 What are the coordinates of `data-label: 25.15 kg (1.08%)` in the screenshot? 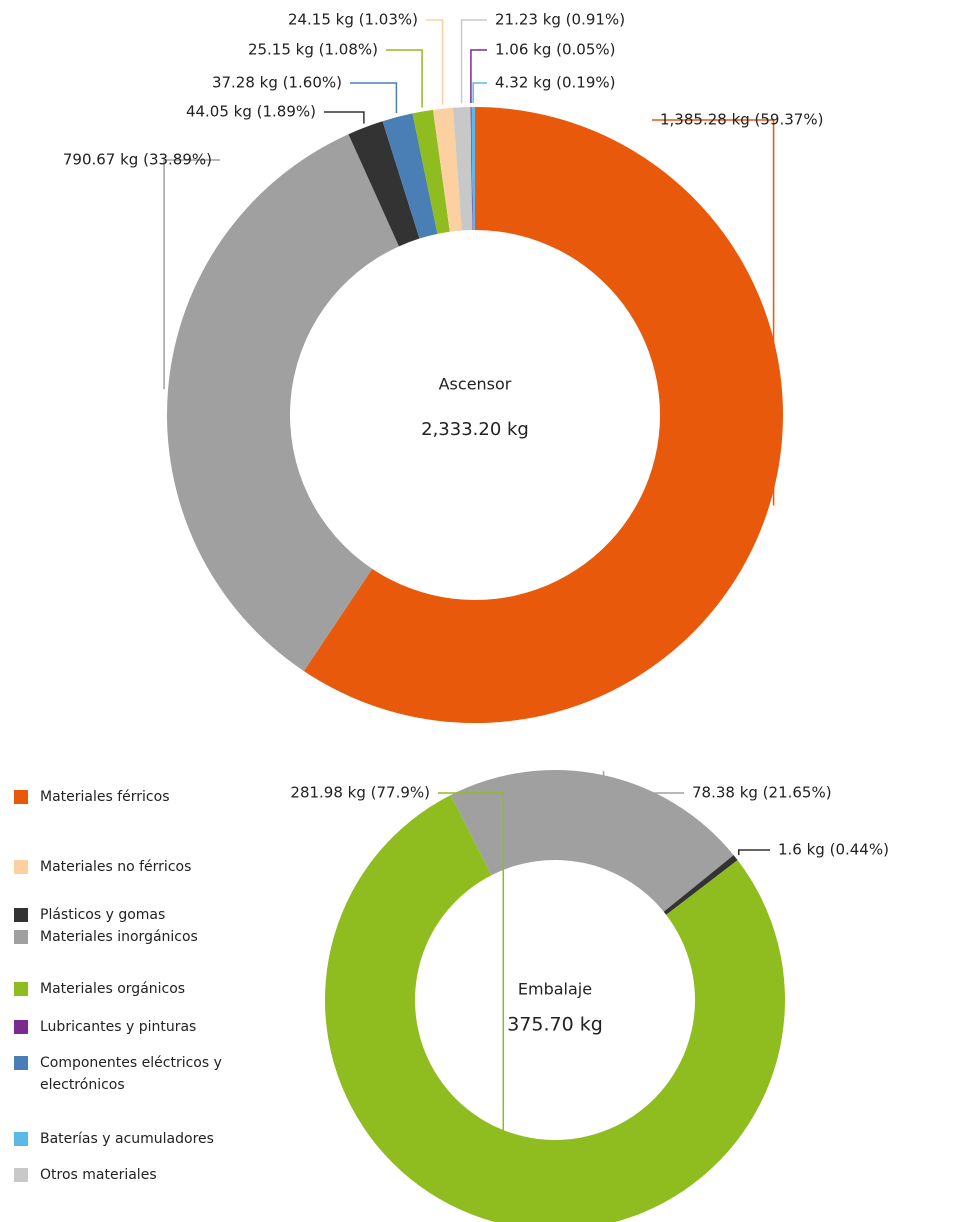 It's located at (313, 50).